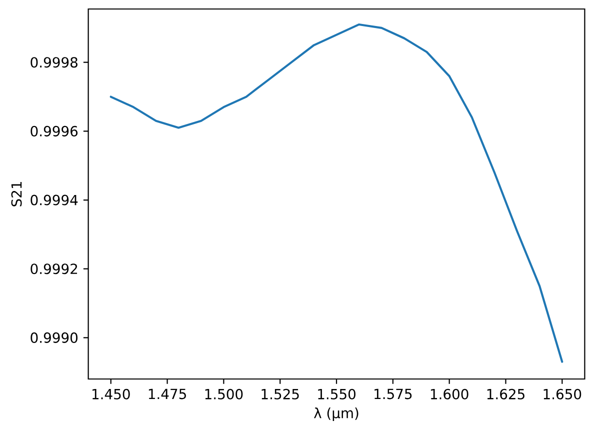 Image resolution: width=593 pixels, height=432 pixels. What do you see at coordinates (54, 131) in the screenshot?
I see `y-tick-label: 0.9996` at bounding box center [54, 131].